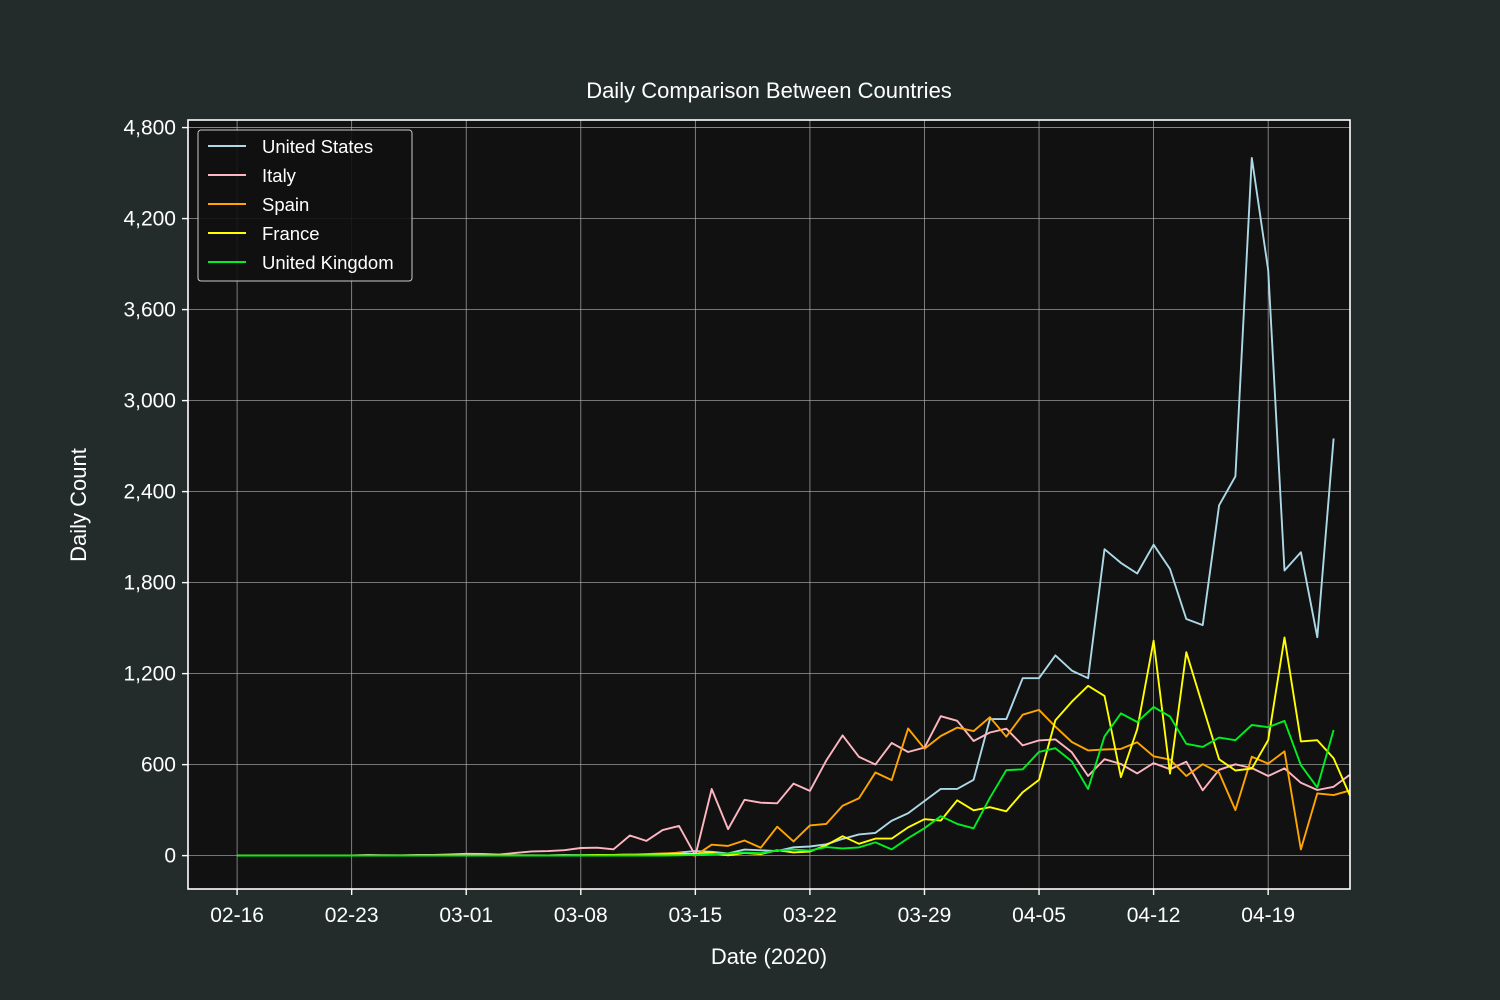 Image resolution: width=1500 pixels, height=1000 pixels. What do you see at coordinates (317, 146) in the screenshot?
I see `legend-label-united-states: United States` at bounding box center [317, 146].